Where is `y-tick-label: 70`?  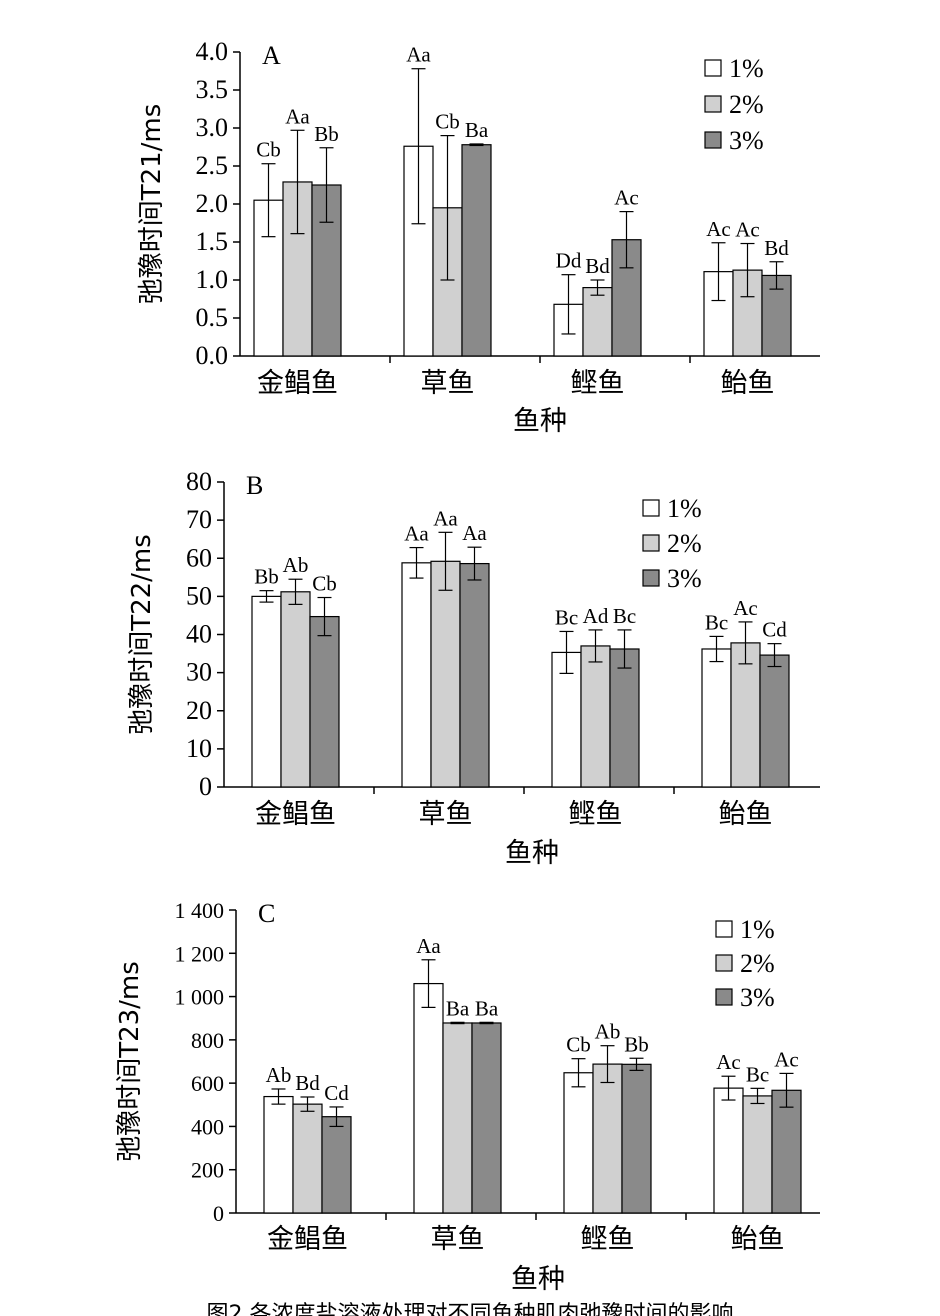 y-tick-label: 70 is located at coordinates (199, 519).